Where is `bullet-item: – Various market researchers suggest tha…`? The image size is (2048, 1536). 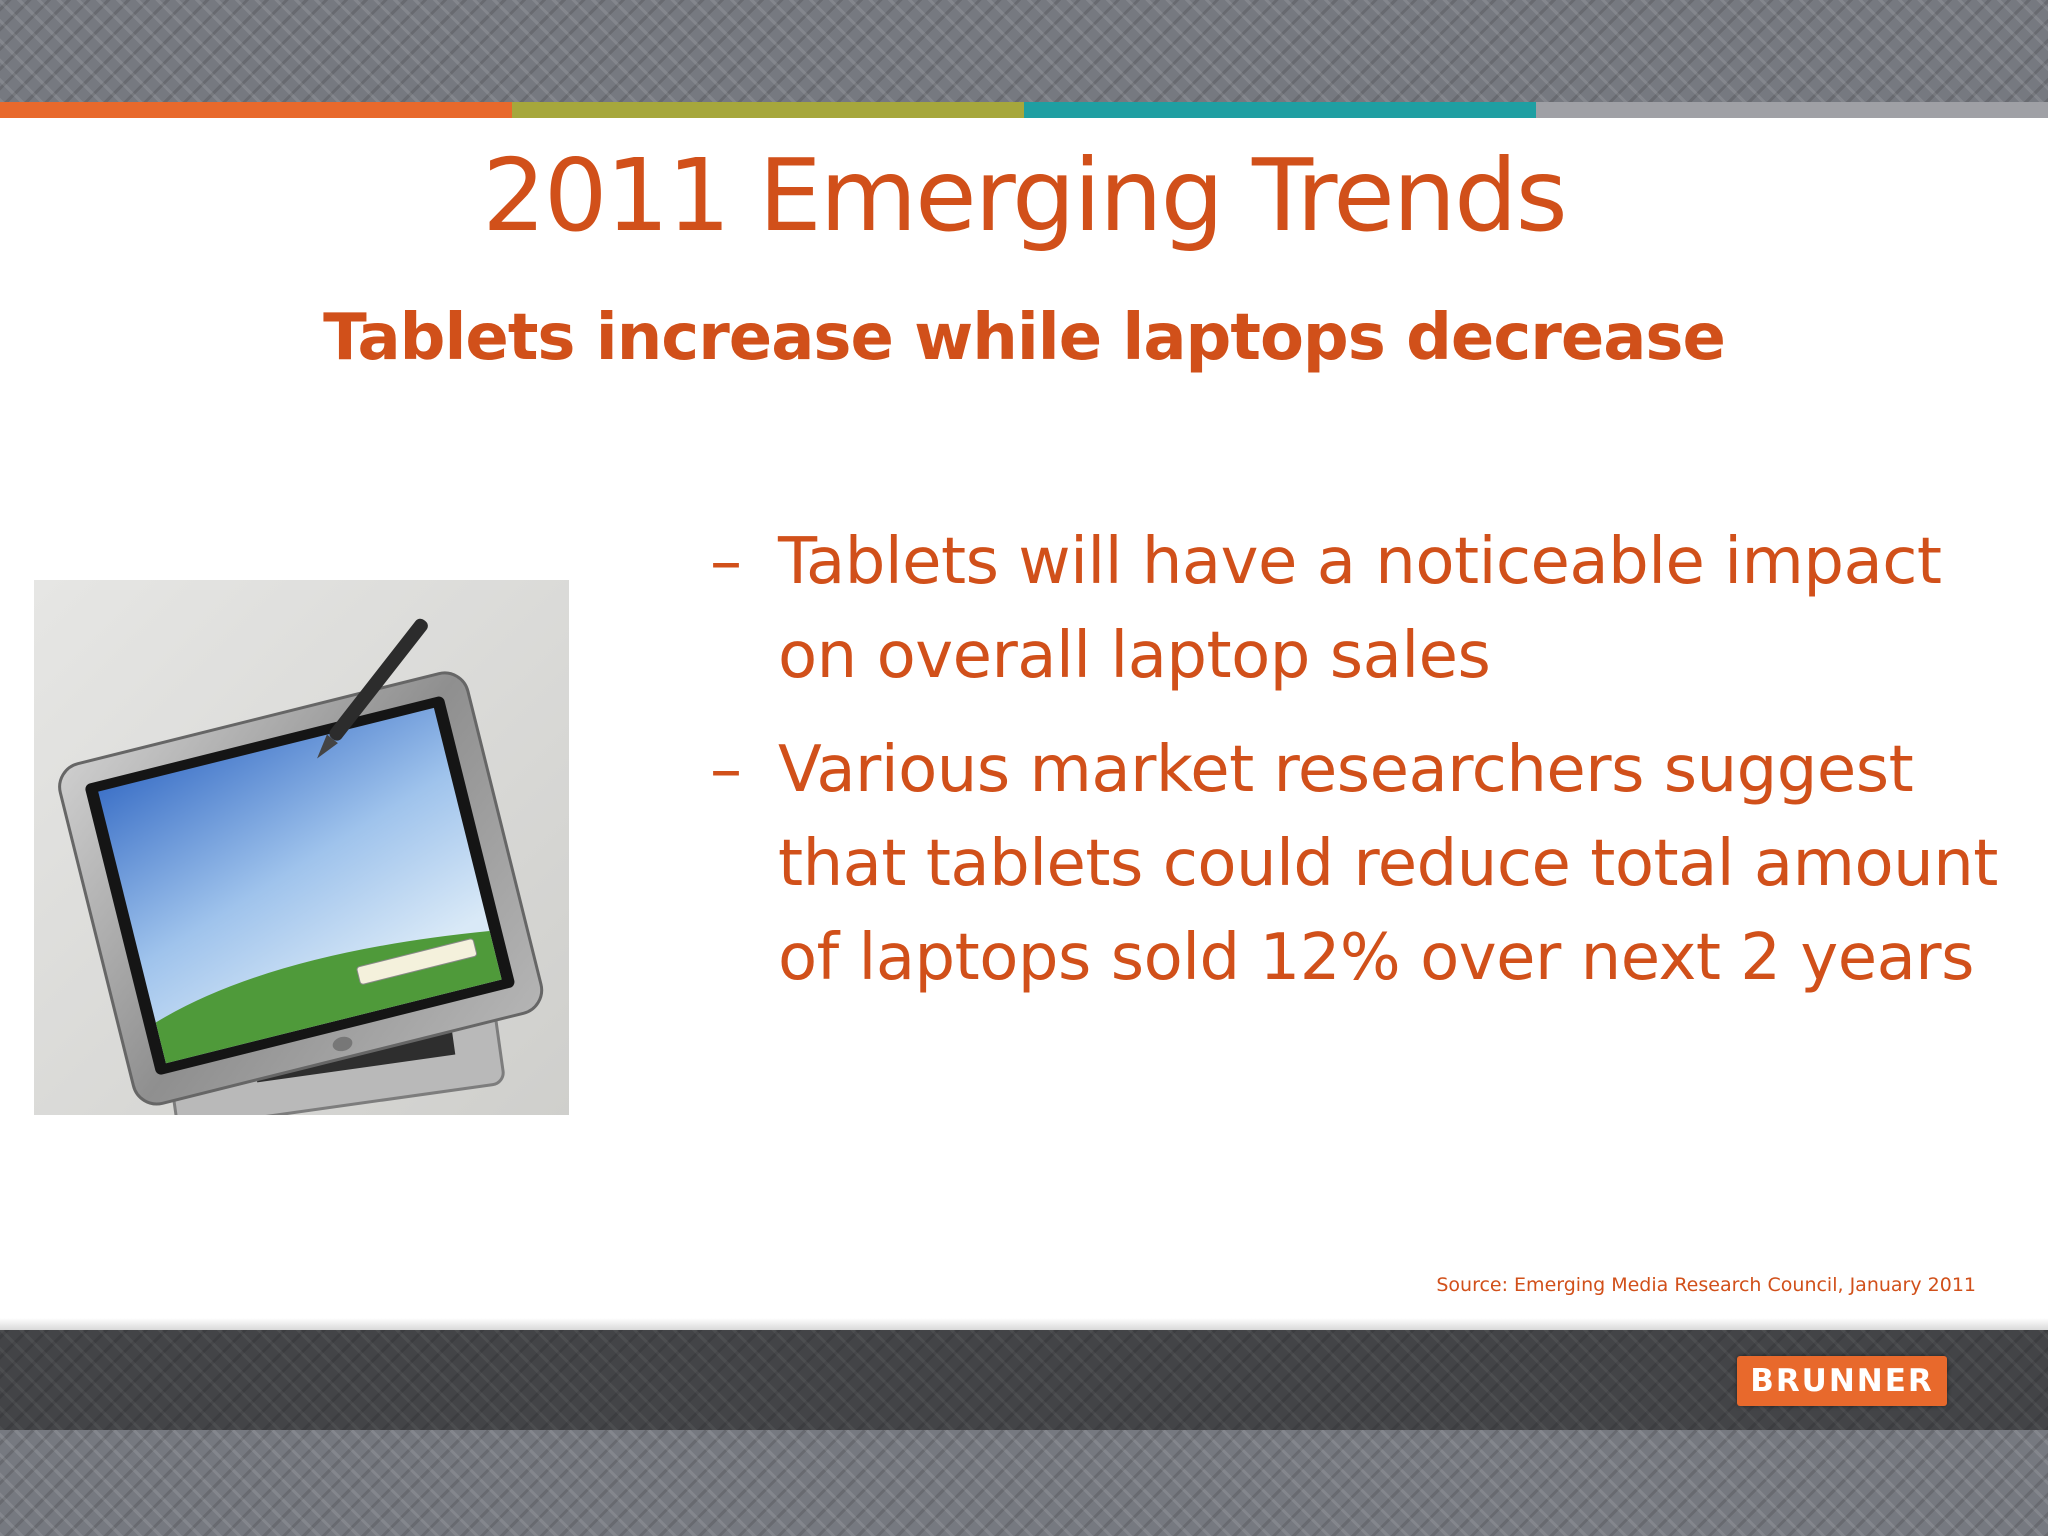 bullet-item: – Various market researchers suggest tha… is located at coordinates (1350, 864).